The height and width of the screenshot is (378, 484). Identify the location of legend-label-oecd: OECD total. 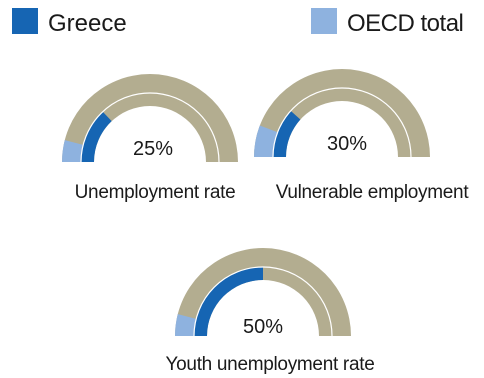
(405, 23).